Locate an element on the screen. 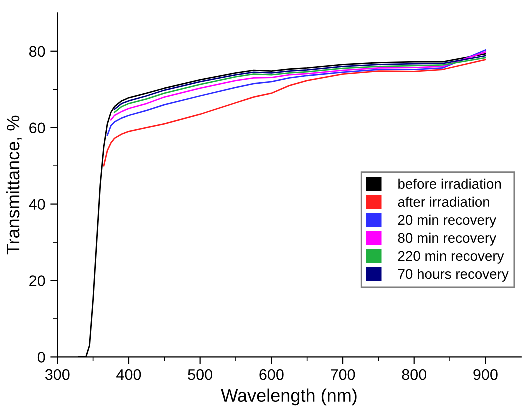 This screenshot has height=412, width=524. y-tick-label: 60 is located at coordinates (38, 128).